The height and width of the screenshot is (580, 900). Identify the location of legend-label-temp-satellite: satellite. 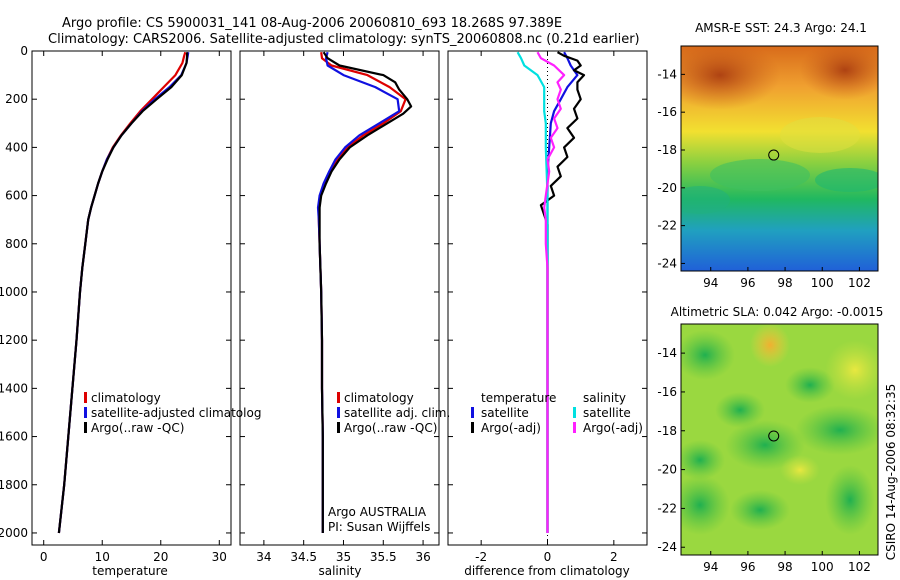
(505, 413).